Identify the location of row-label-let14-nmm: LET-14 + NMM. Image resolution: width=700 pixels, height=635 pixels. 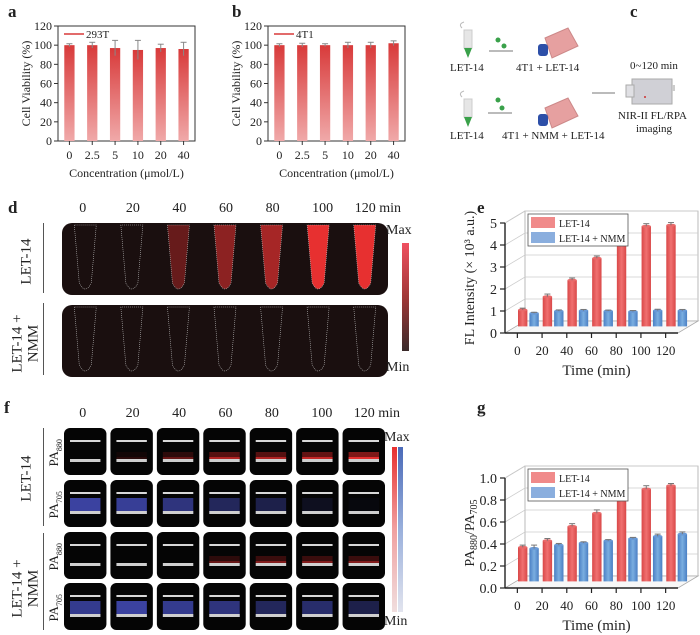
(25, 343).